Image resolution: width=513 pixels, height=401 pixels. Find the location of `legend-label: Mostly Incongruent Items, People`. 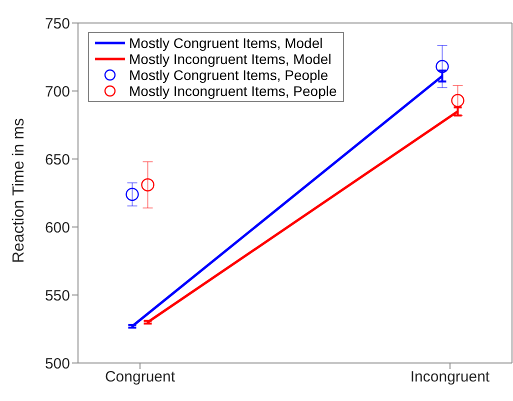

legend-label: Mostly Incongruent Items, People is located at coordinates (233, 91).